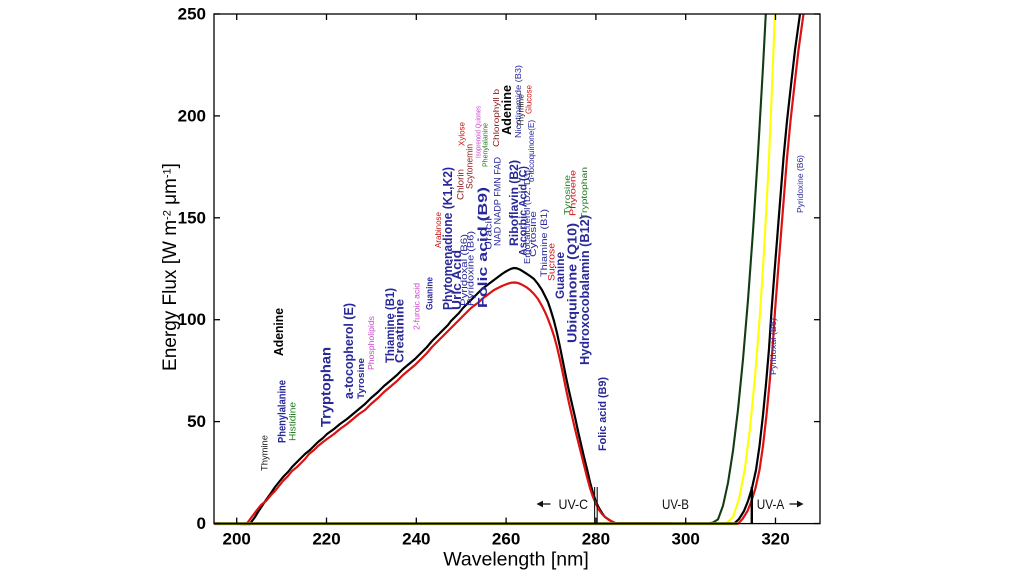 The height and width of the screenshot is (581, 1024). Describe the element at coordinates (192, 319) in the screenshot. I see `svg-text: 100` at that location.